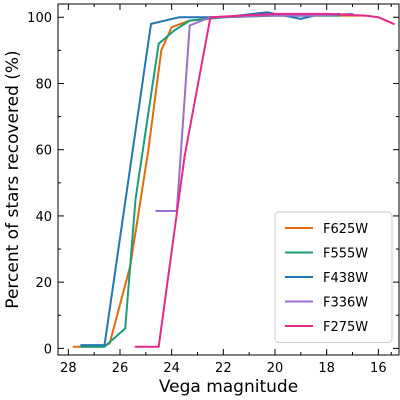  What do you see at coordinates (345, 303) in the screenshot?
I see `legend-label-f336w: F336W` at bounding box center [345, 303].